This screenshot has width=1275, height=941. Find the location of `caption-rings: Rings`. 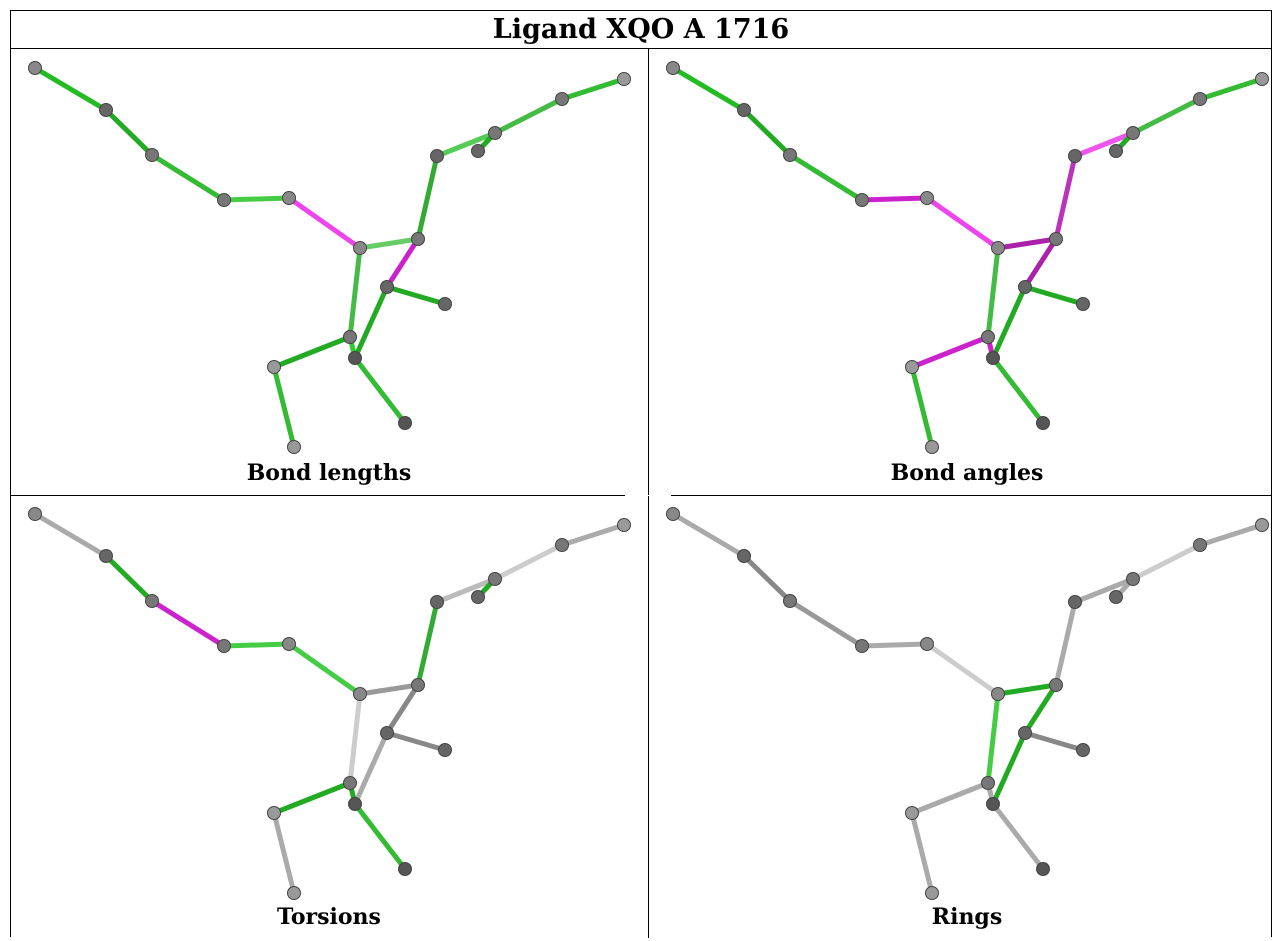

caption-rings: Rings is located at coordinates (967, 917).